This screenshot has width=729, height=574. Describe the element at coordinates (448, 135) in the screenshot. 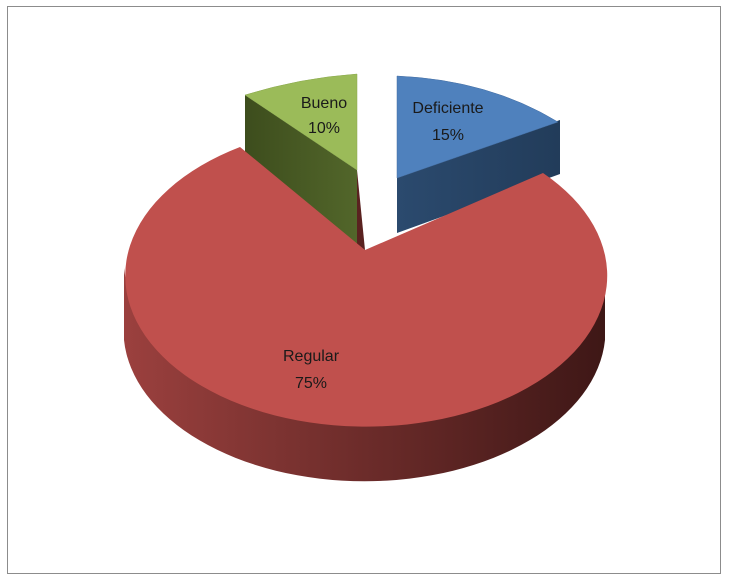

I see `slice-label-deficiente-value: 15%` at that location.